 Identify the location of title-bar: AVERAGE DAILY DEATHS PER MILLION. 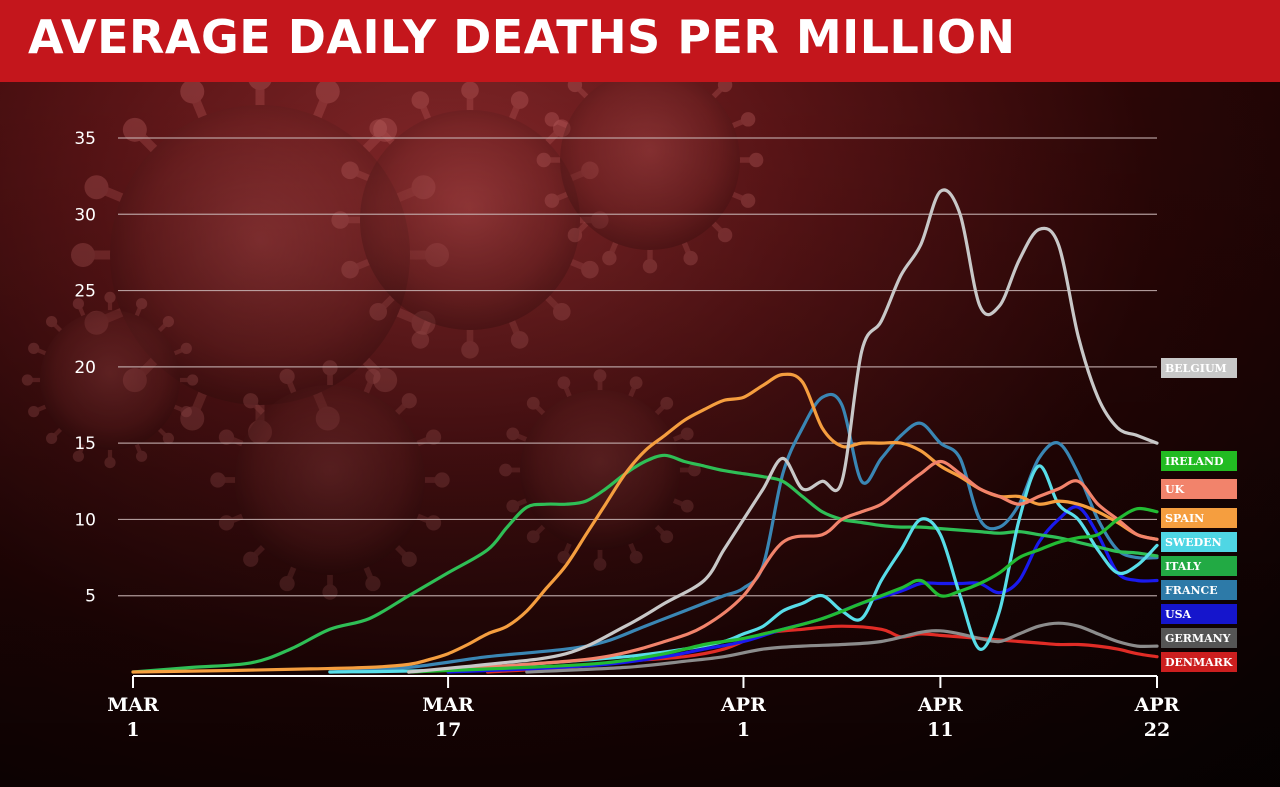
(640, 41).